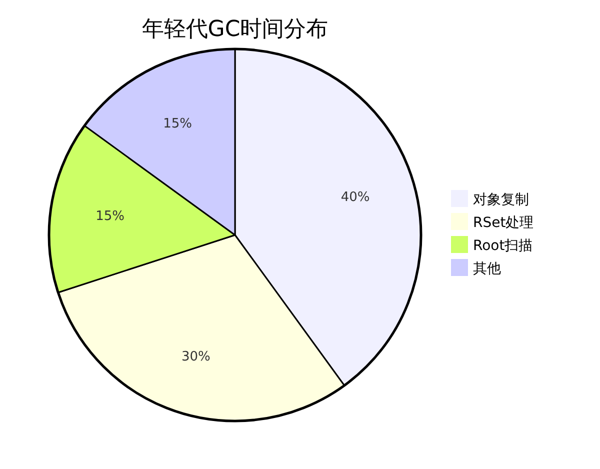  What do you see at coordinates (235, 29) in the screenshot?
I see `title: 年轻代GC时间分布` at bounding box center [235, 29].